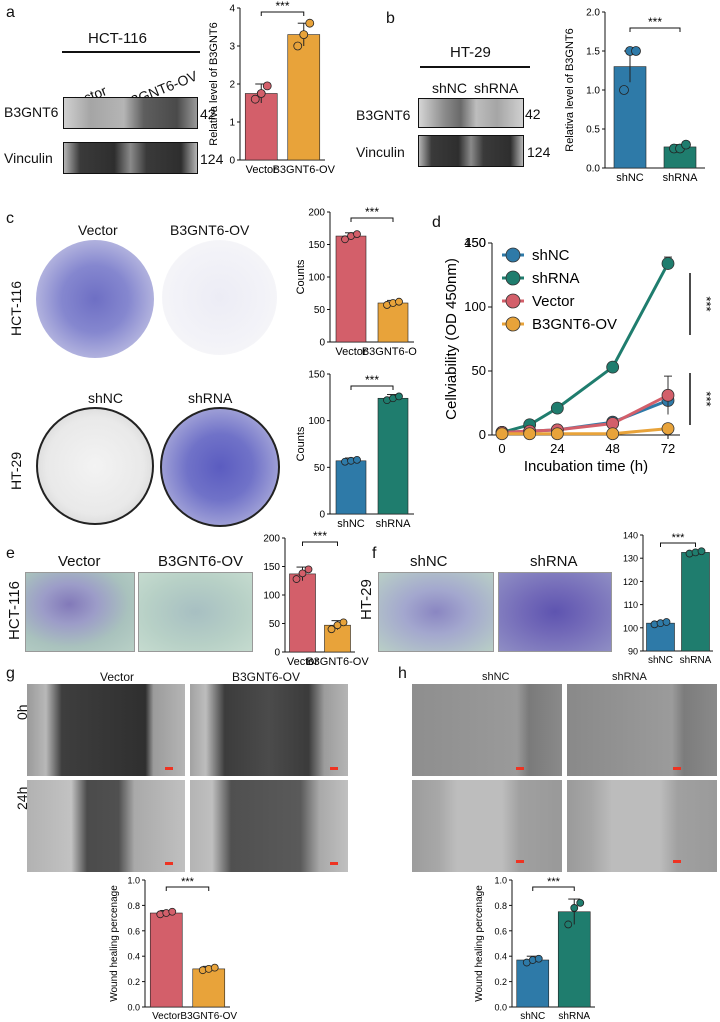 This screenshot has width=720, height=1022. I want to click on x-tick-label: shNC, so click(532, 1016).